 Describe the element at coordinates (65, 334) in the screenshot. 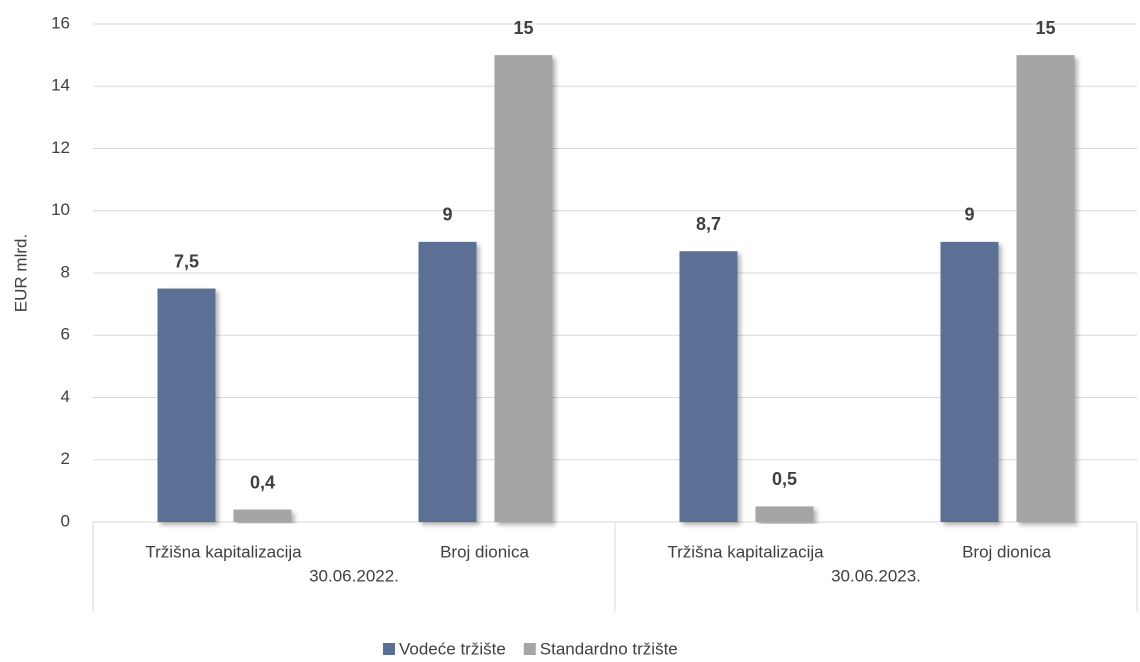

I see `y-tick-label: 6` at that location.